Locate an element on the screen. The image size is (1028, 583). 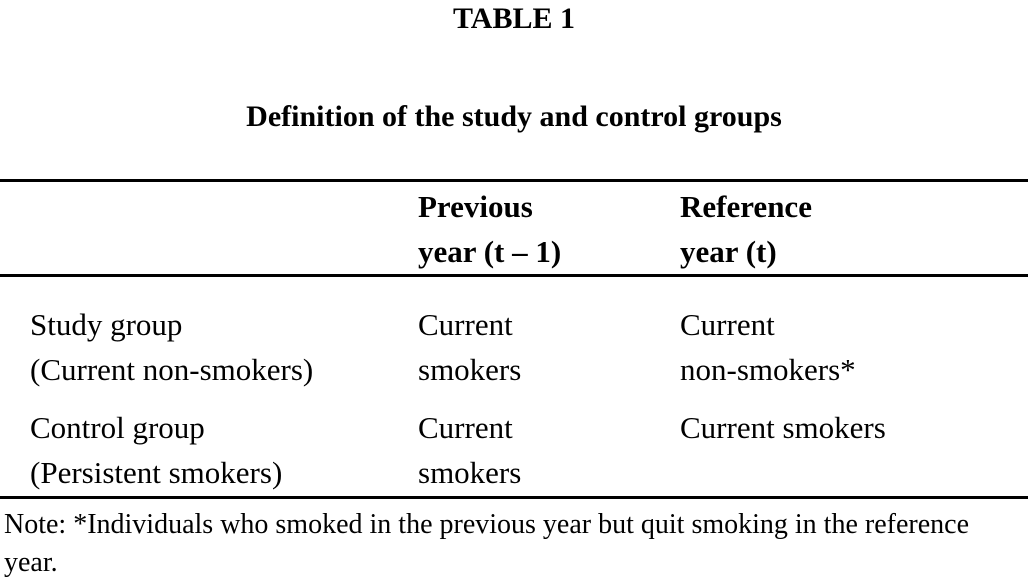
header-line: year (t) is located at coordinates (728, 251).